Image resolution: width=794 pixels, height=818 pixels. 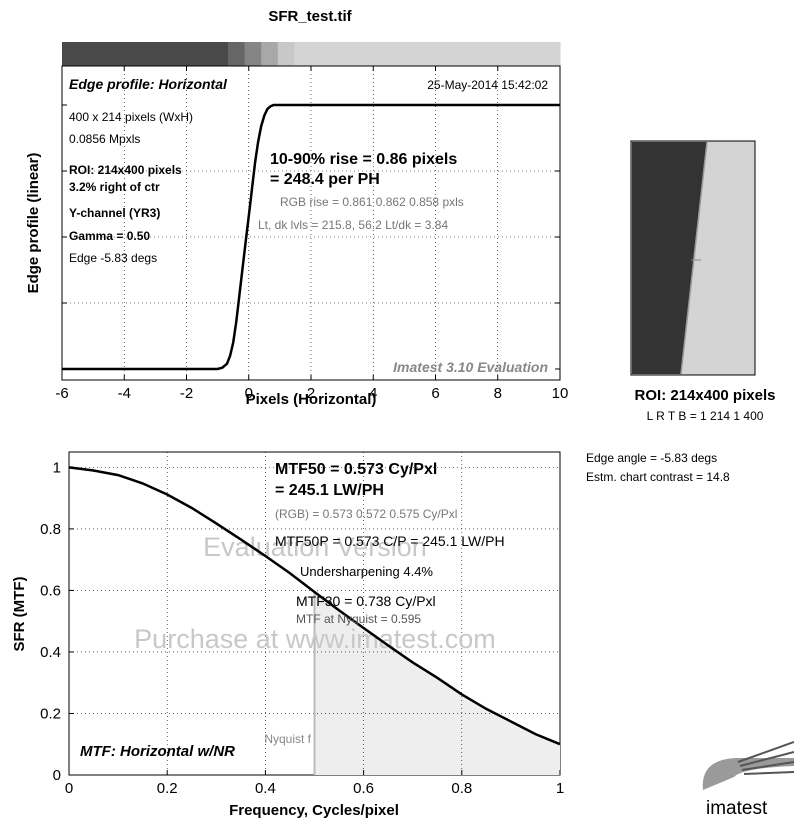 I want to click on mtf-x-tick-label: 0.4, so click(x=265, y=788).